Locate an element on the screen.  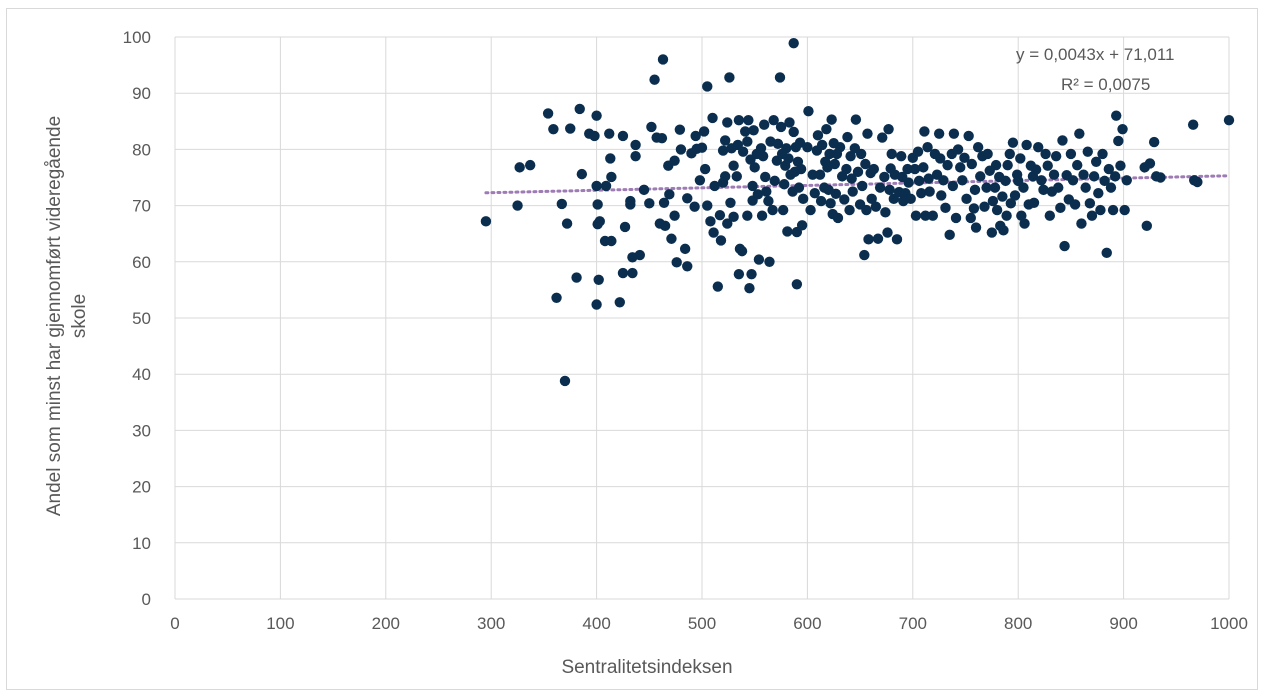
x-tick-label: 300 is located at coordinates (491, 623).